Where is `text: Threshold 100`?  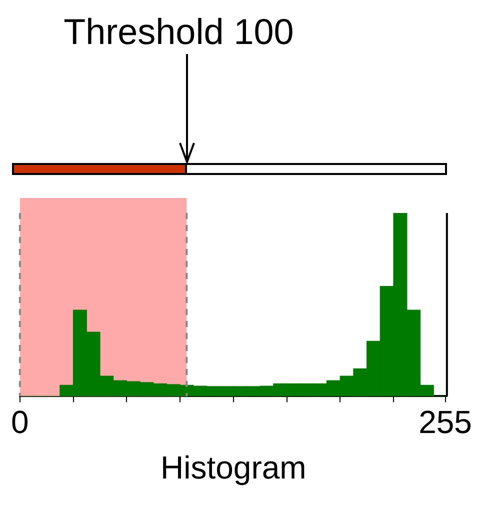
text: Threshold 100 is located at coordinates (179, 31).